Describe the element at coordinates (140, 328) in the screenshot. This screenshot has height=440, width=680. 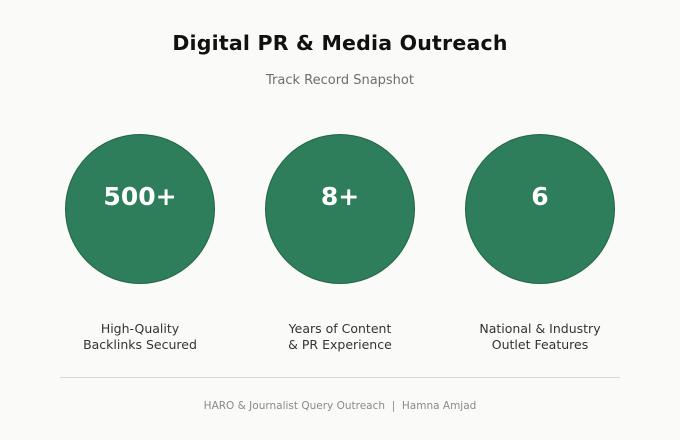
I see `stat-label-line: High-Quality` at that location.